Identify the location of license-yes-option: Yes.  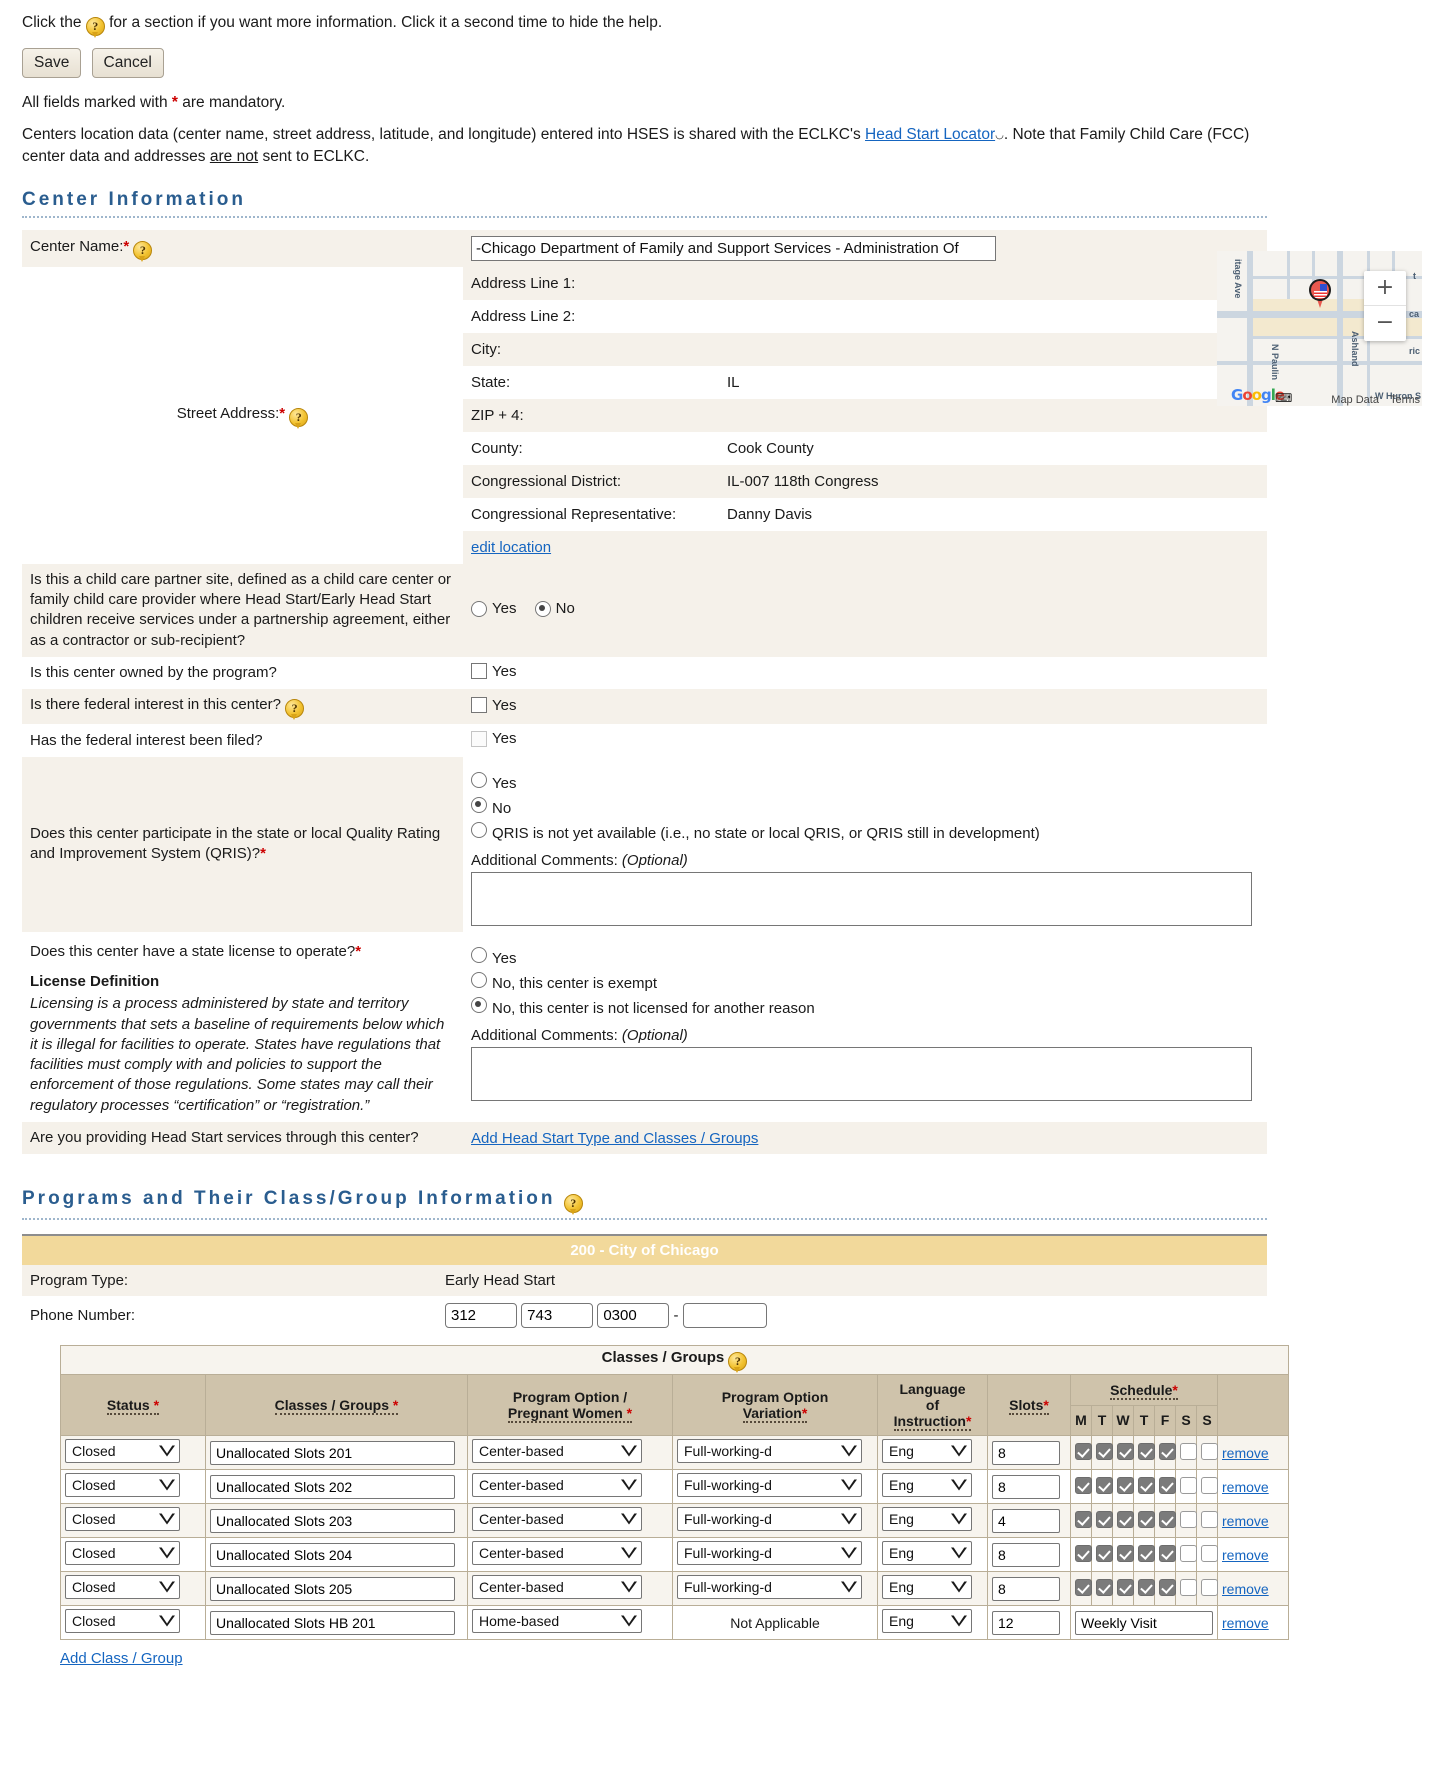
(865, 956).